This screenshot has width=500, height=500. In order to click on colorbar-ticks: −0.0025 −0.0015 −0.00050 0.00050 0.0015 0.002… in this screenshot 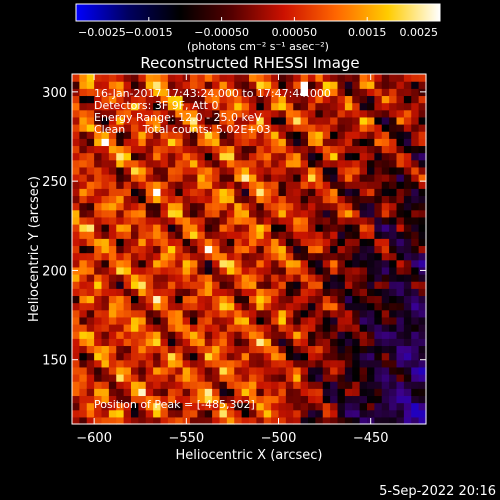, I will do `click(258, 28)`.